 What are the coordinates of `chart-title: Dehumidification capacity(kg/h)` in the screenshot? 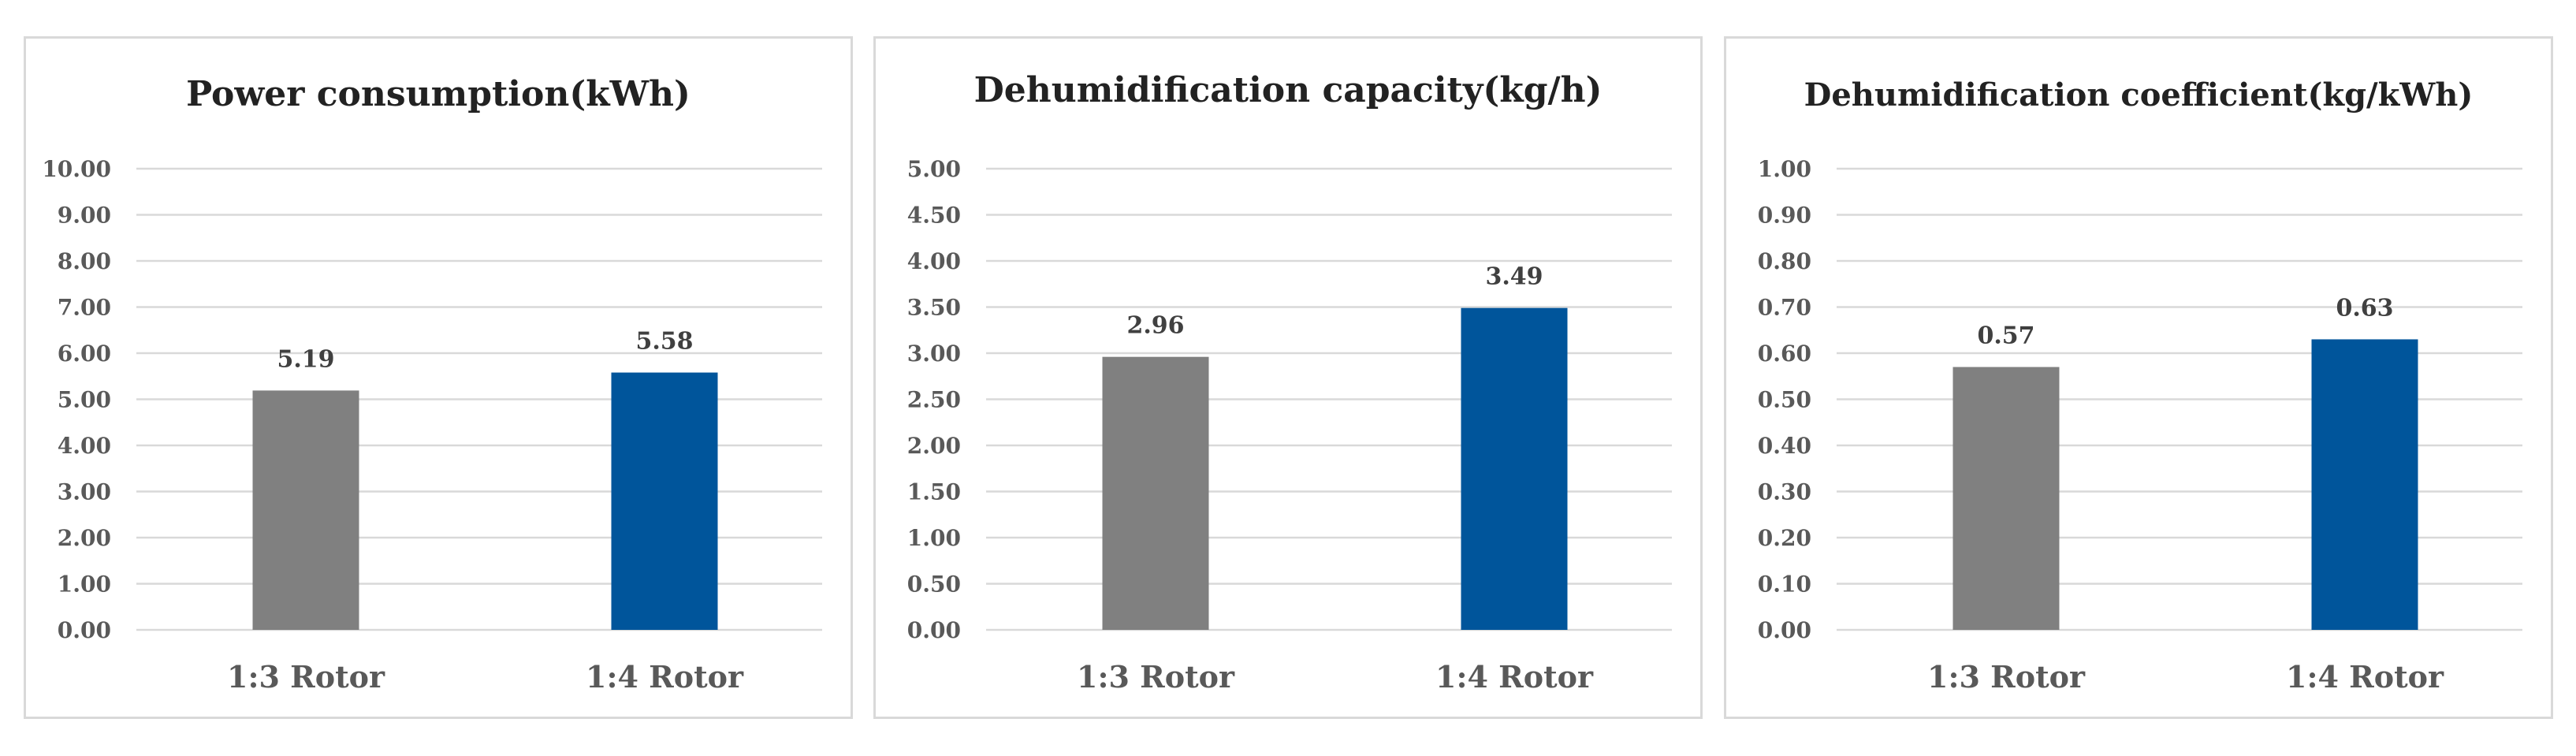 It's located at (1288, 90).